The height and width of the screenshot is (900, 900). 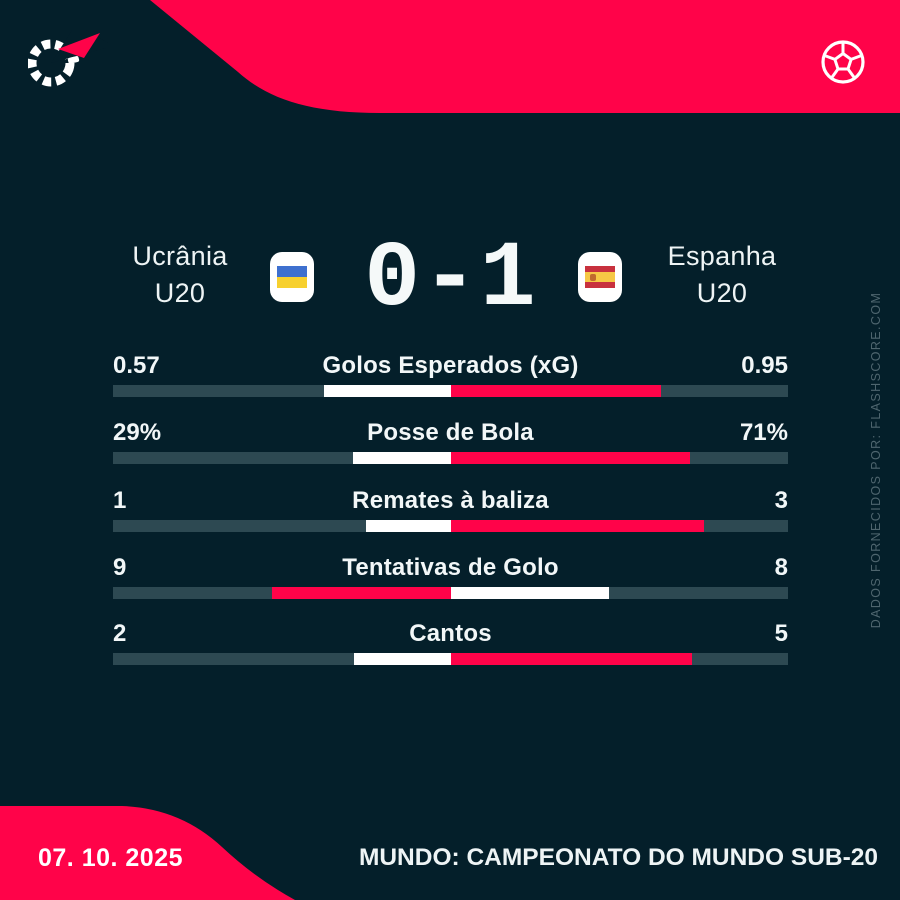 I want to click on home-score: 0, so click(x=392, y=279).